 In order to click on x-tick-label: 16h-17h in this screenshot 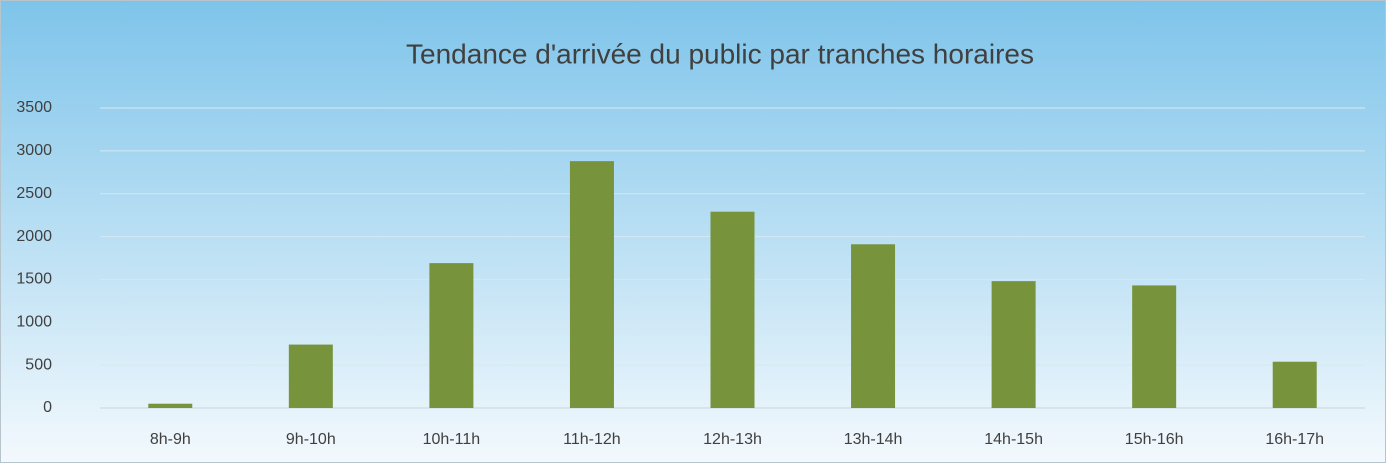, I will do `click(1294, 439)`.